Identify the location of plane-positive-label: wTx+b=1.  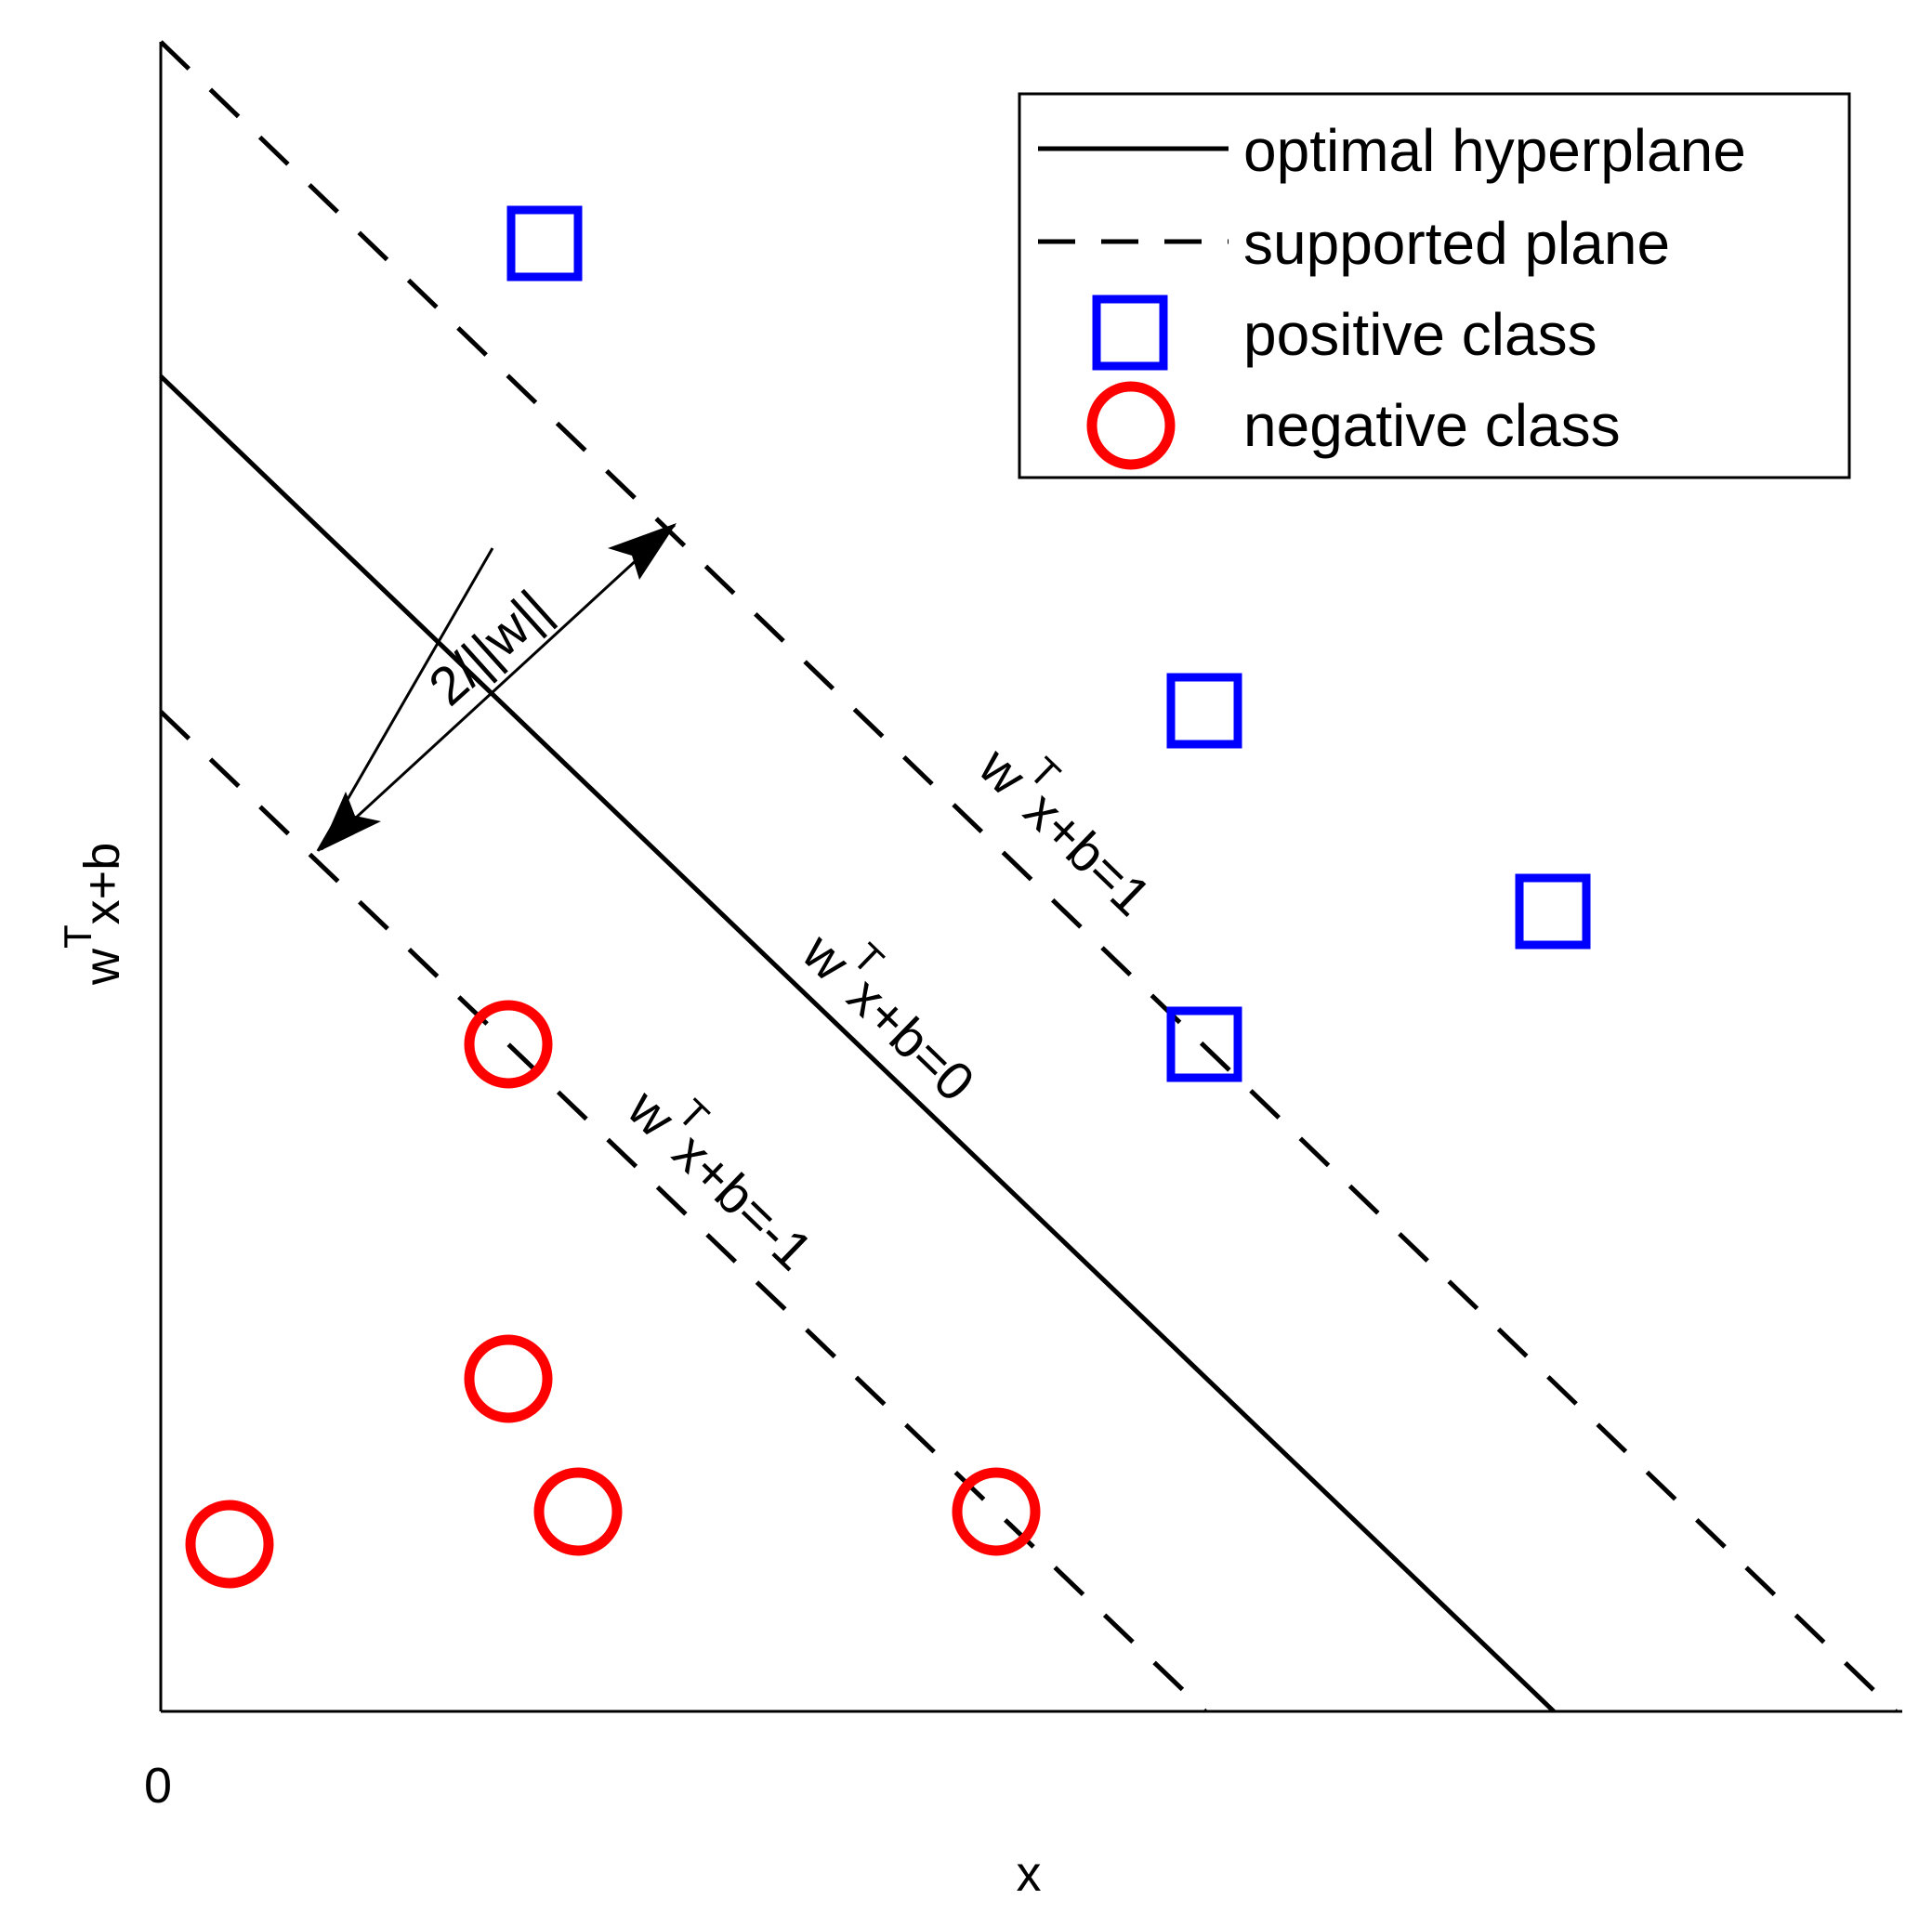
(1071, 824).